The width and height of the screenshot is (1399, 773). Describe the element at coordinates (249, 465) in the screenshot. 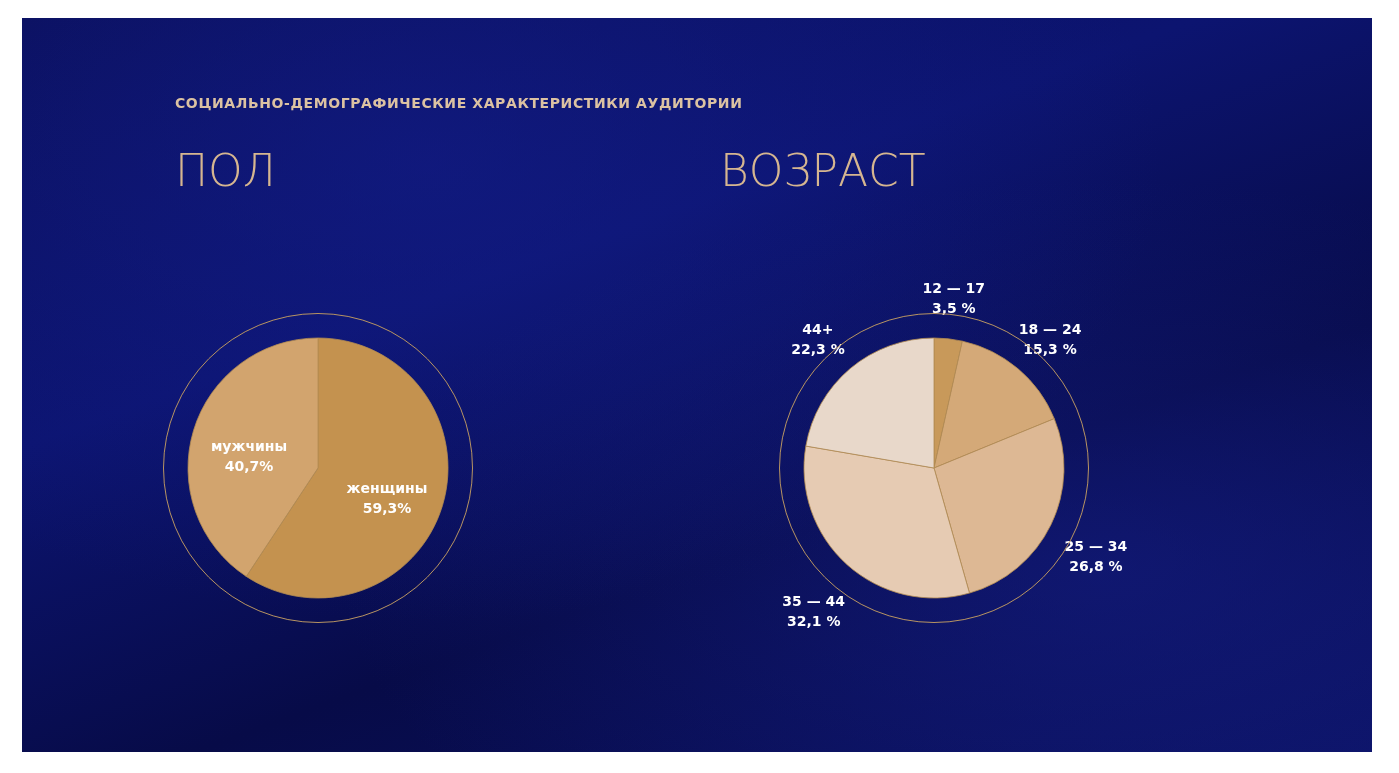

I see `data-label: 40,7%` at that location.